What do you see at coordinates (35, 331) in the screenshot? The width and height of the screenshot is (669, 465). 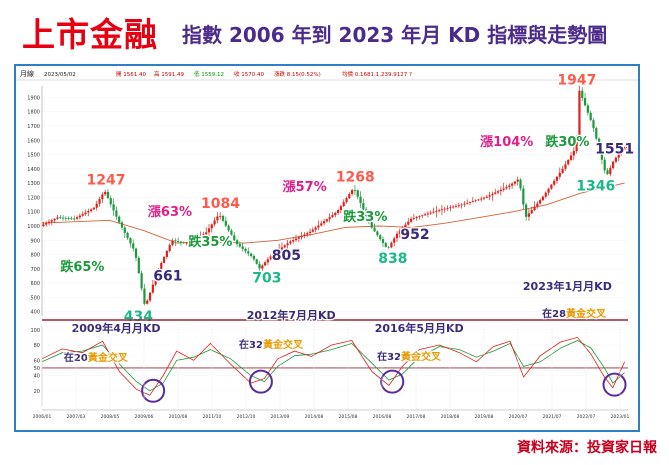 I see `kd-tick-label: 100` at bounding box center [35, 331].